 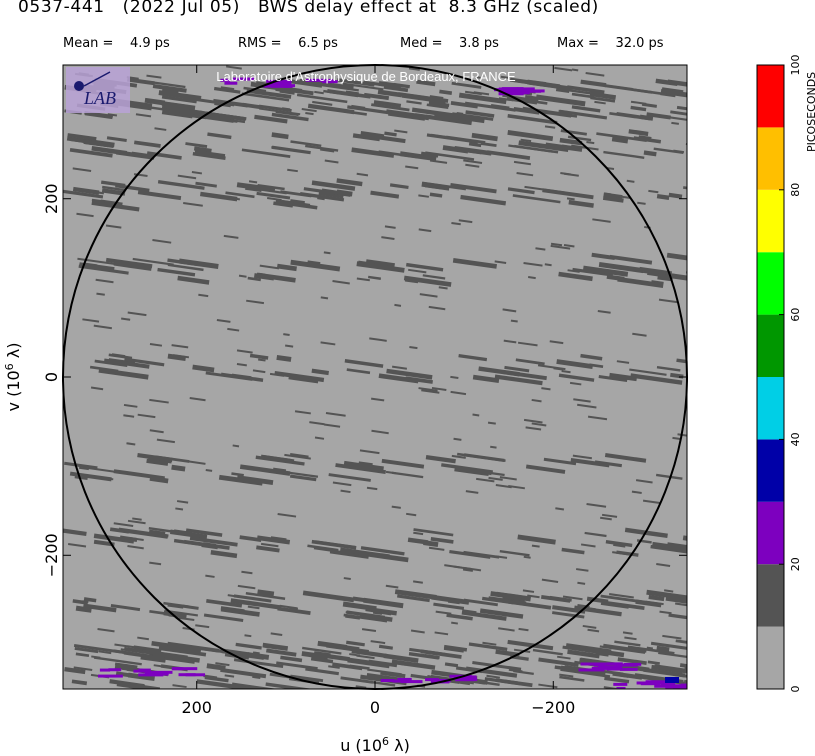 I want to click on source-name: 0537-441, so click(x=61, y=8).